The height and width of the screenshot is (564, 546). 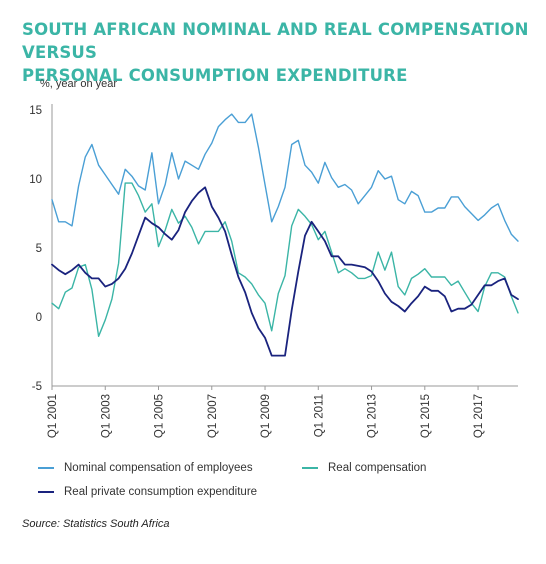 I want to click on x-tick-label: Q1 2011, so click(x=319, y=415).